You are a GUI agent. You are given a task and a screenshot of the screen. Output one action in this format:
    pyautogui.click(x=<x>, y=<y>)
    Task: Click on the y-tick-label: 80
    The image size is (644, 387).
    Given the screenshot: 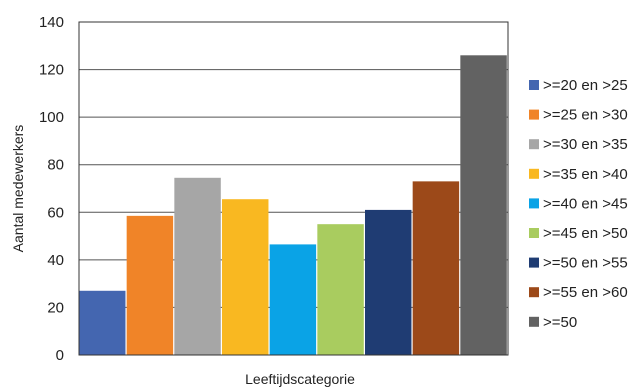 What is the action you would take?
    pyautogui.click(x=55, y=165)
    